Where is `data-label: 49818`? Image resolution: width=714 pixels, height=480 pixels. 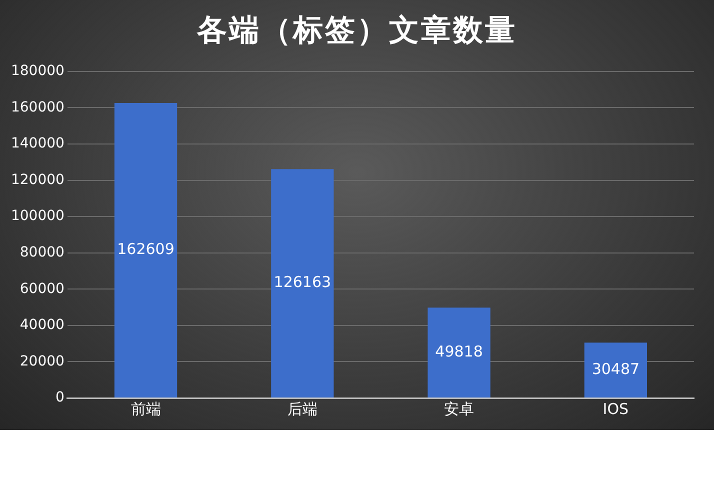 data-label: 49818 is located at coordinates (459, 351).